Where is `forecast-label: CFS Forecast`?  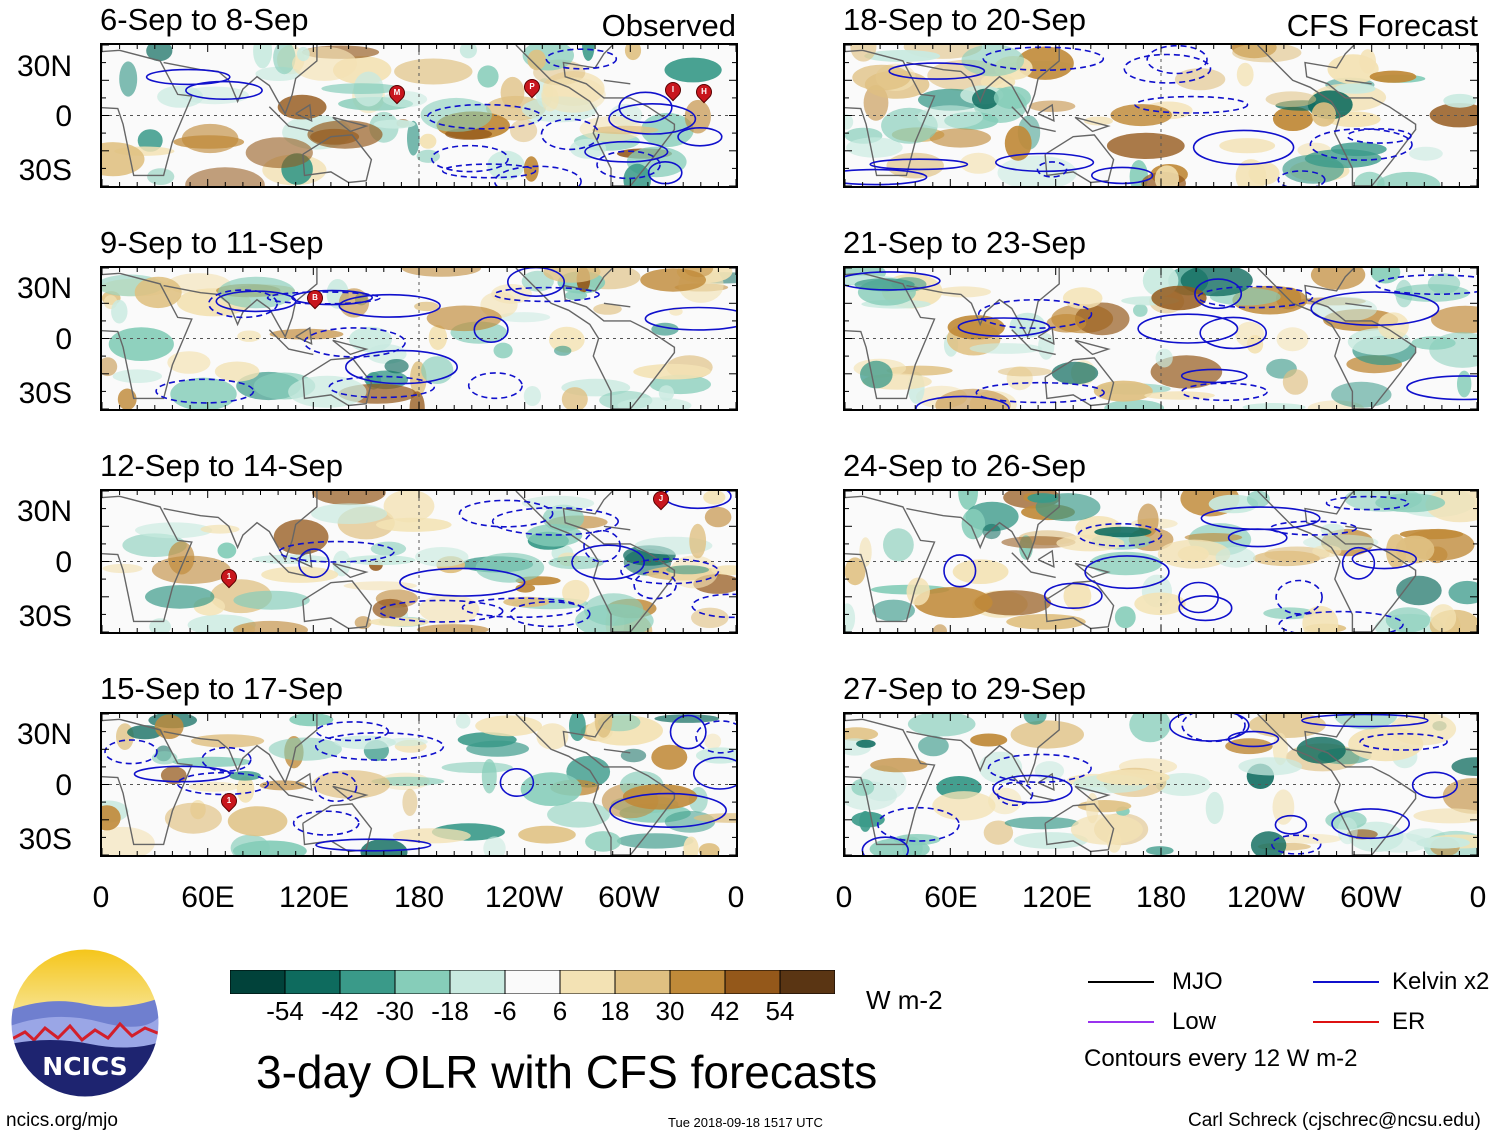 forecast-label: CFS Forecast is located at coordinates (1382, 25).